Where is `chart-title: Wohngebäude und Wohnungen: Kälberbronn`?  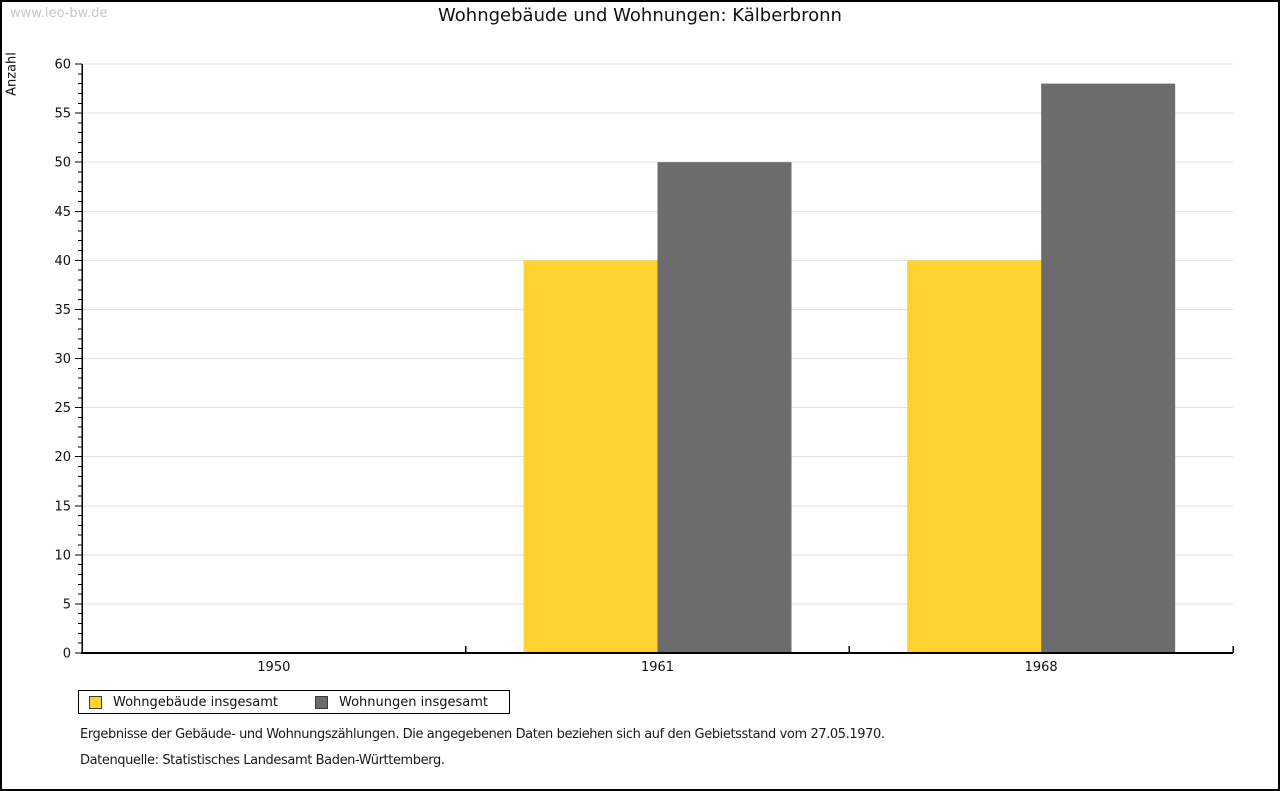
chart-title: Wohngebäude und Wohnungen: Kälberbronn is located at coordinates (640, 15).